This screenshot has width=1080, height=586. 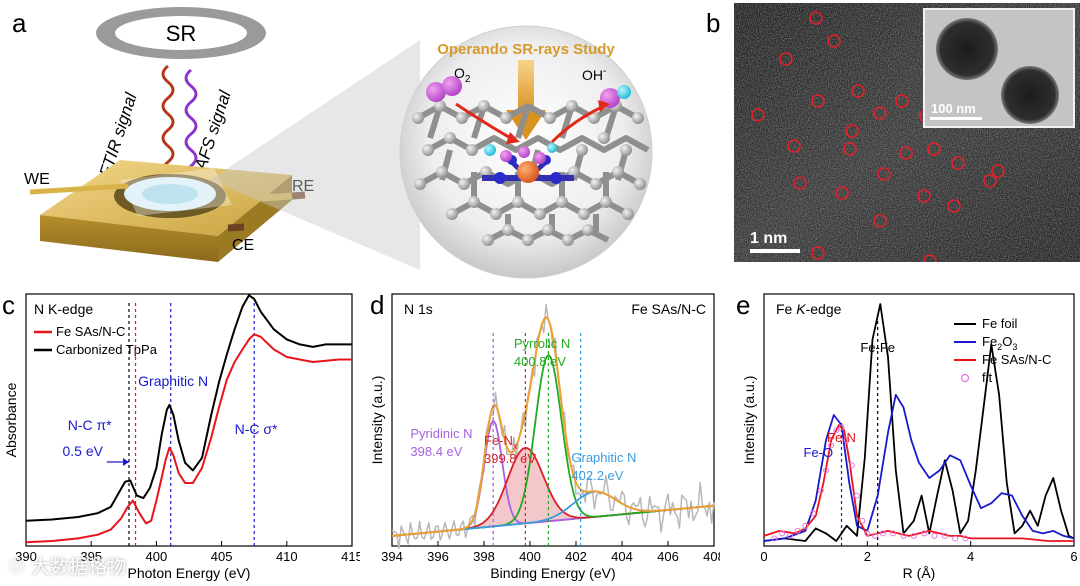 I want to click on we-label: WE, so click(x=37, y=179).